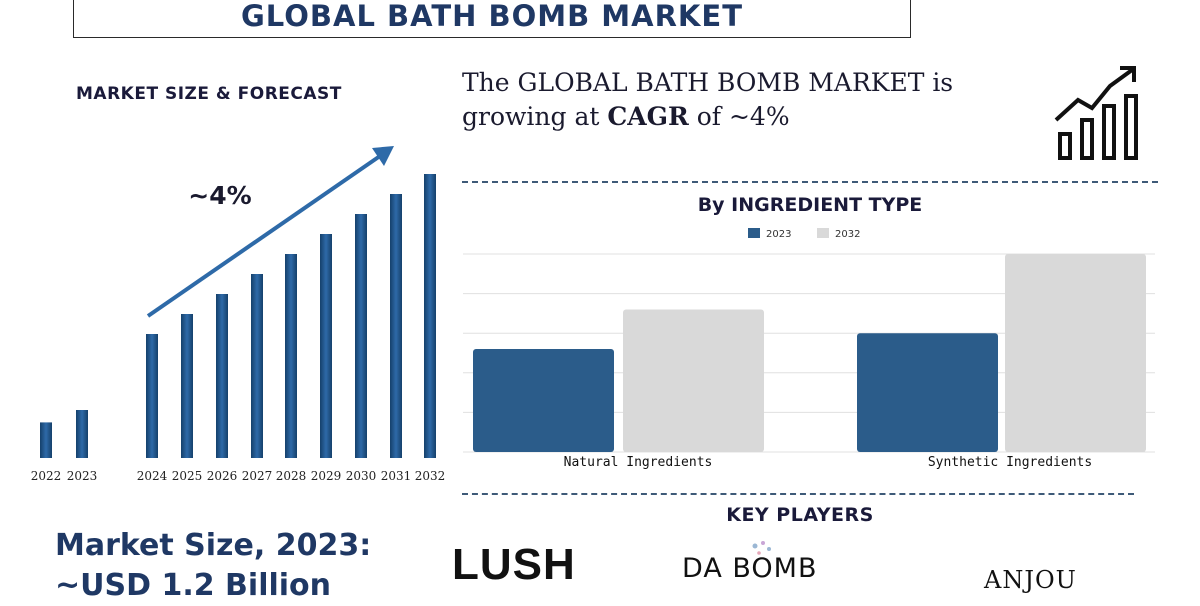  What do you see at coordinates (754, 233) in the screenshot?
I see `legend-swatch-2023` at bounding box center [754, 233].